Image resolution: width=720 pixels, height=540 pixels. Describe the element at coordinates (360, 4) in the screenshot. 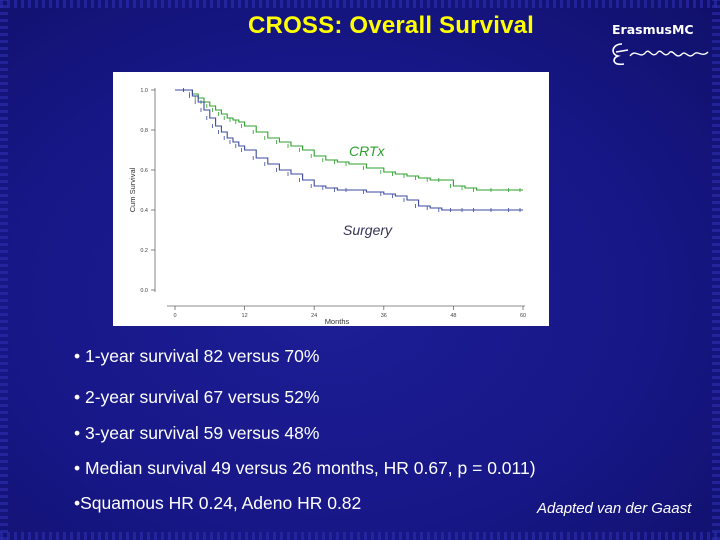

I see `top-border-dots` at that location.